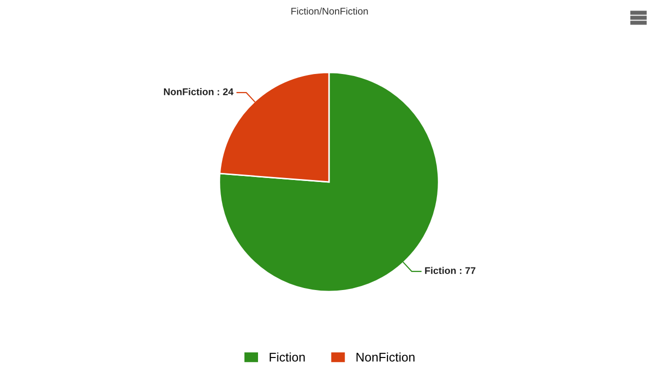 Image resolution: width=659 pixels, height=383 pixels. What do you see at coordinates (287, 357) in the screenshot?
I see `legend-label: Fiction` at bounding box center [287, 357].